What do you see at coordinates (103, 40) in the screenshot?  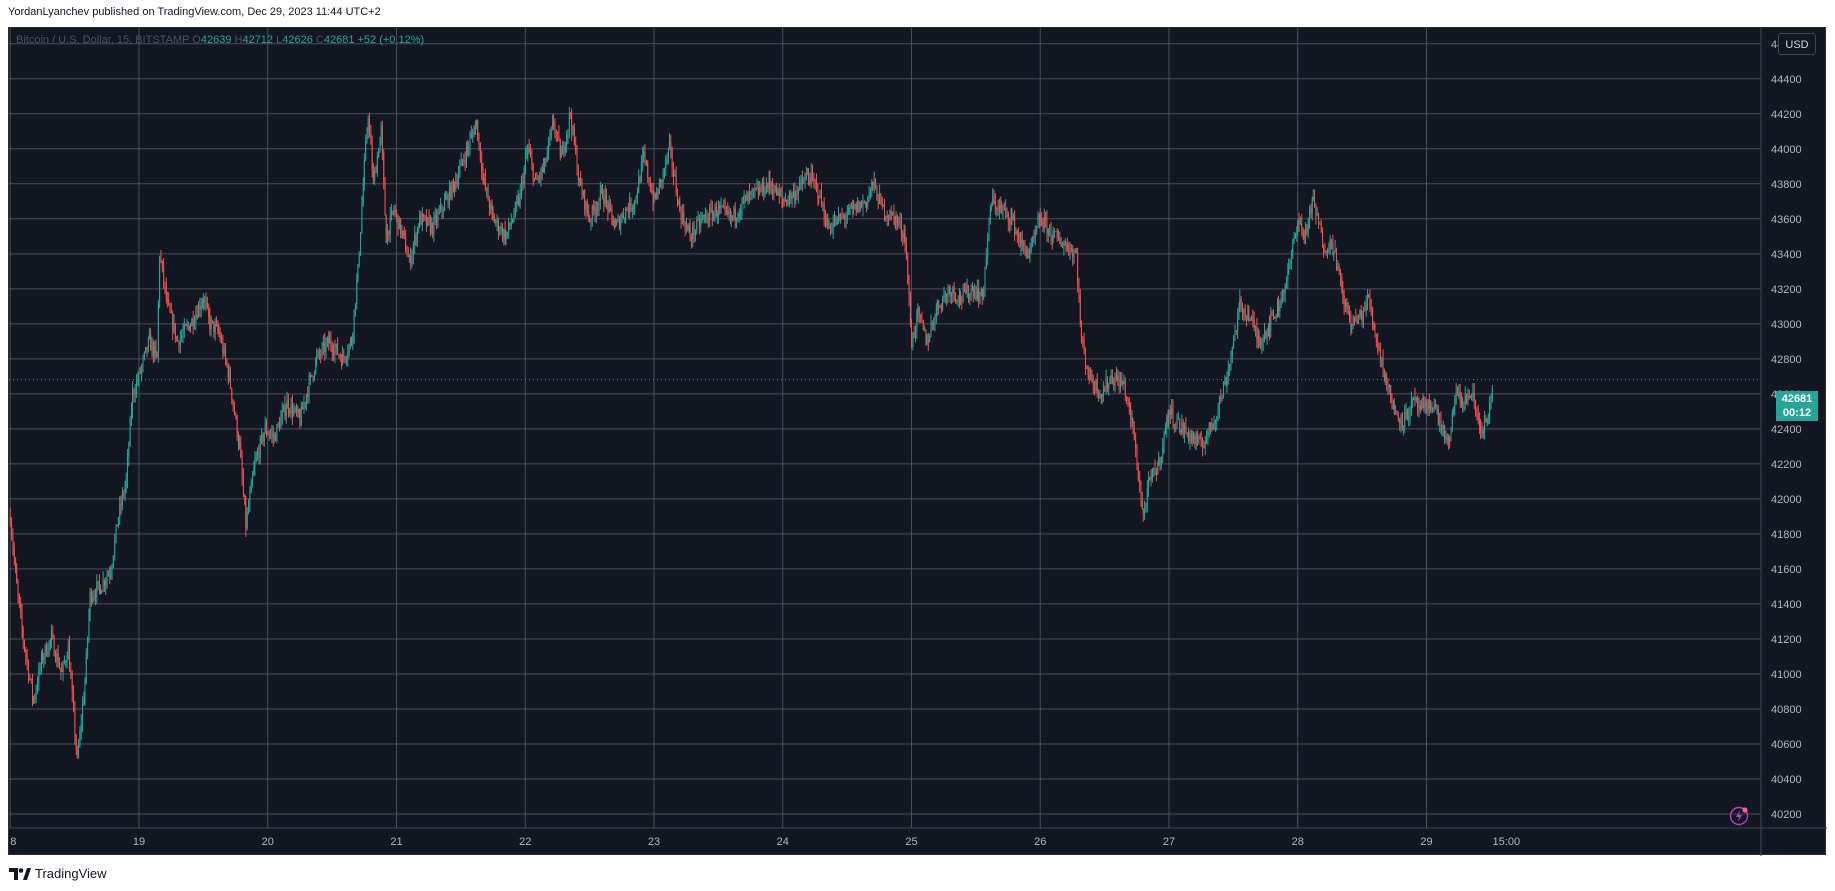 I see `symbol-name: Bitcoin / U.S. Dollar, 15, BITSTAMP` at bounding box center [103, 40].